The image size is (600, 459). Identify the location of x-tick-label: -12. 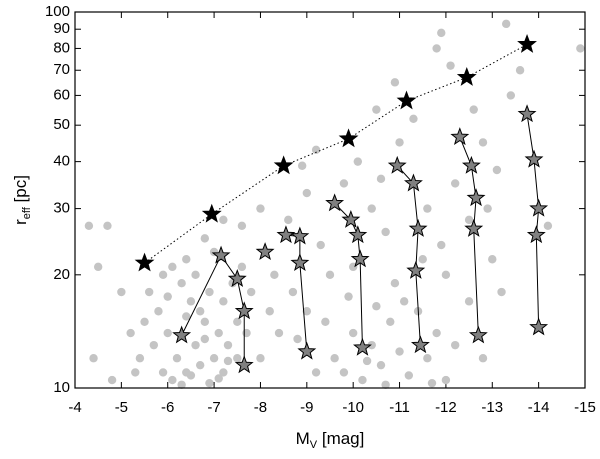
(446, 407).